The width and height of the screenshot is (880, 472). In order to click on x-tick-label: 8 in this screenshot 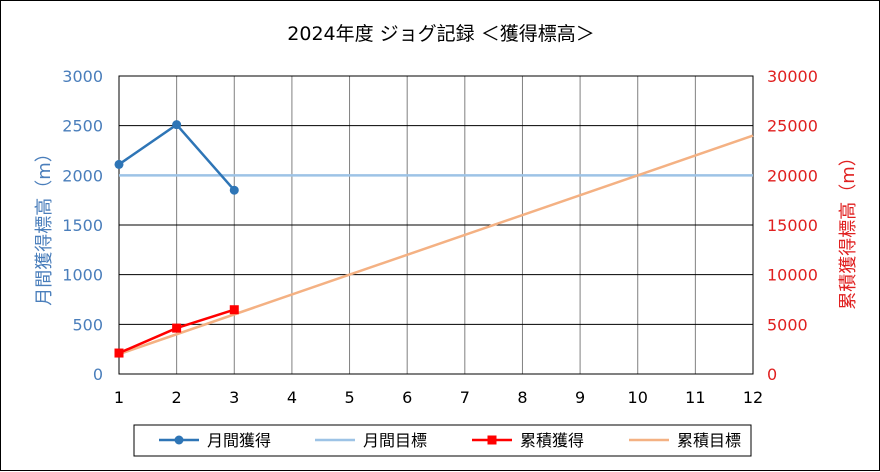, I will do `click(522, 397)`.